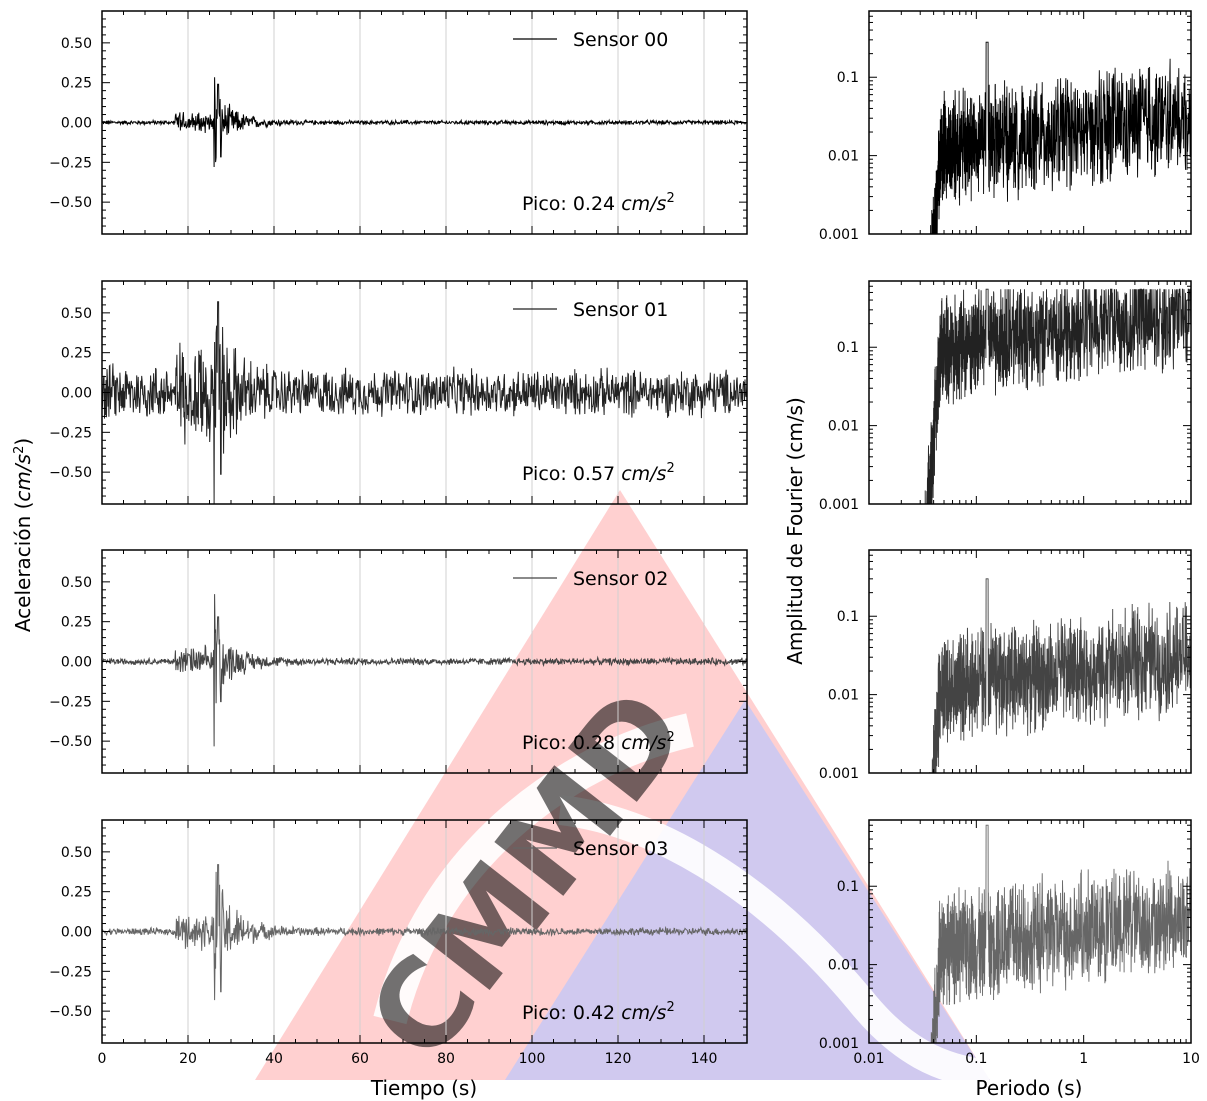 The width and height of the screenshot is (1207, 1101). Describe the element at coordinates (598, 1012) in the screenshot. I see `peak-label: Pico: 0.42 cm/s2` at that location.